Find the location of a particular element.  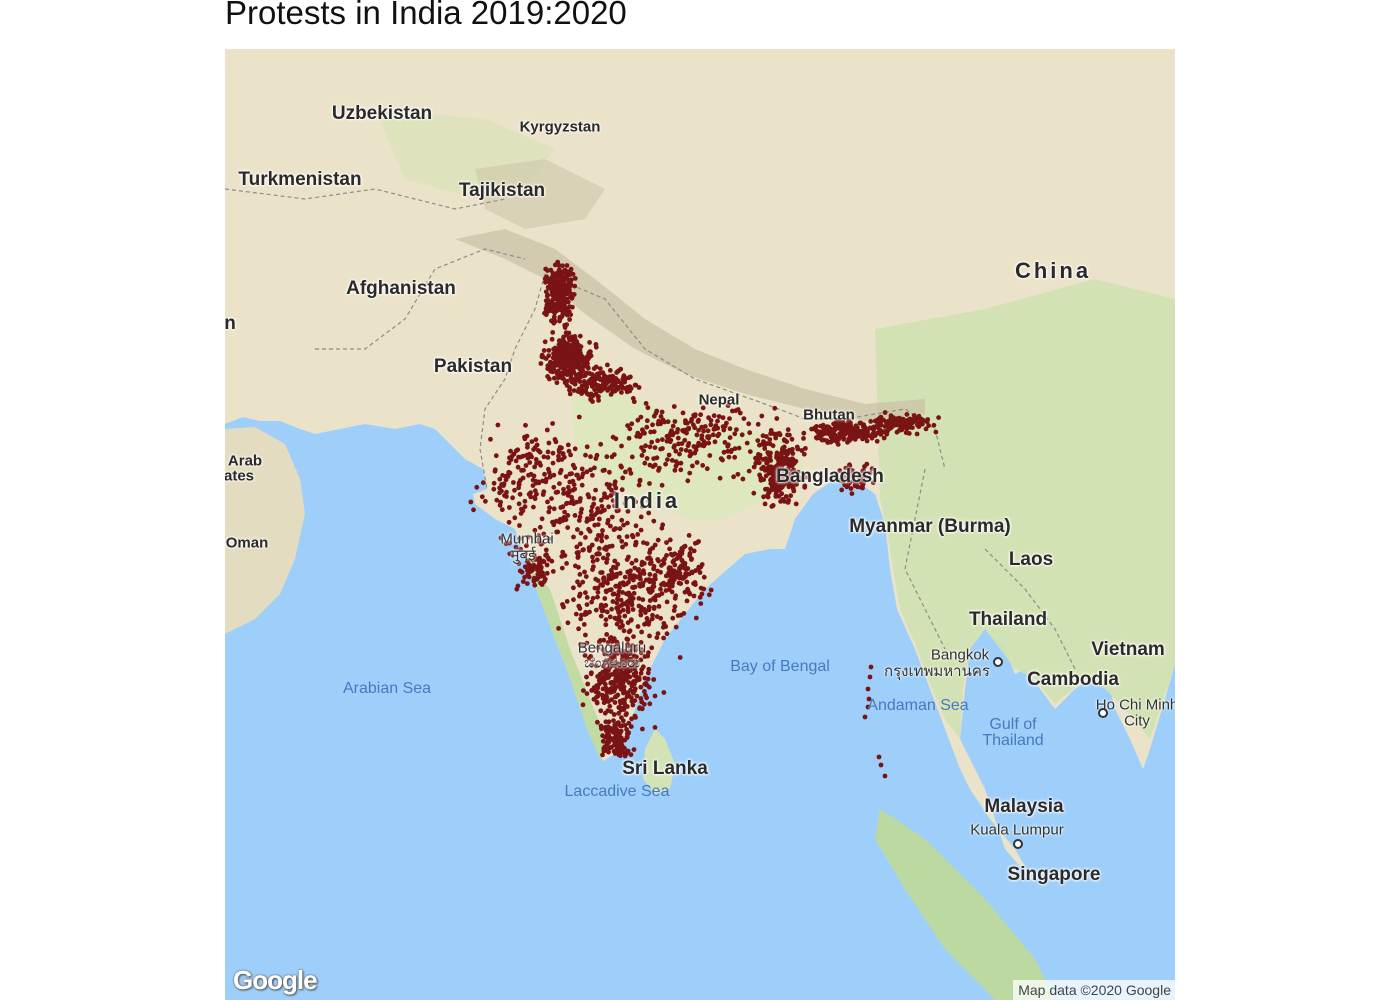

himalaya-range is located at coordinates (690, 325).